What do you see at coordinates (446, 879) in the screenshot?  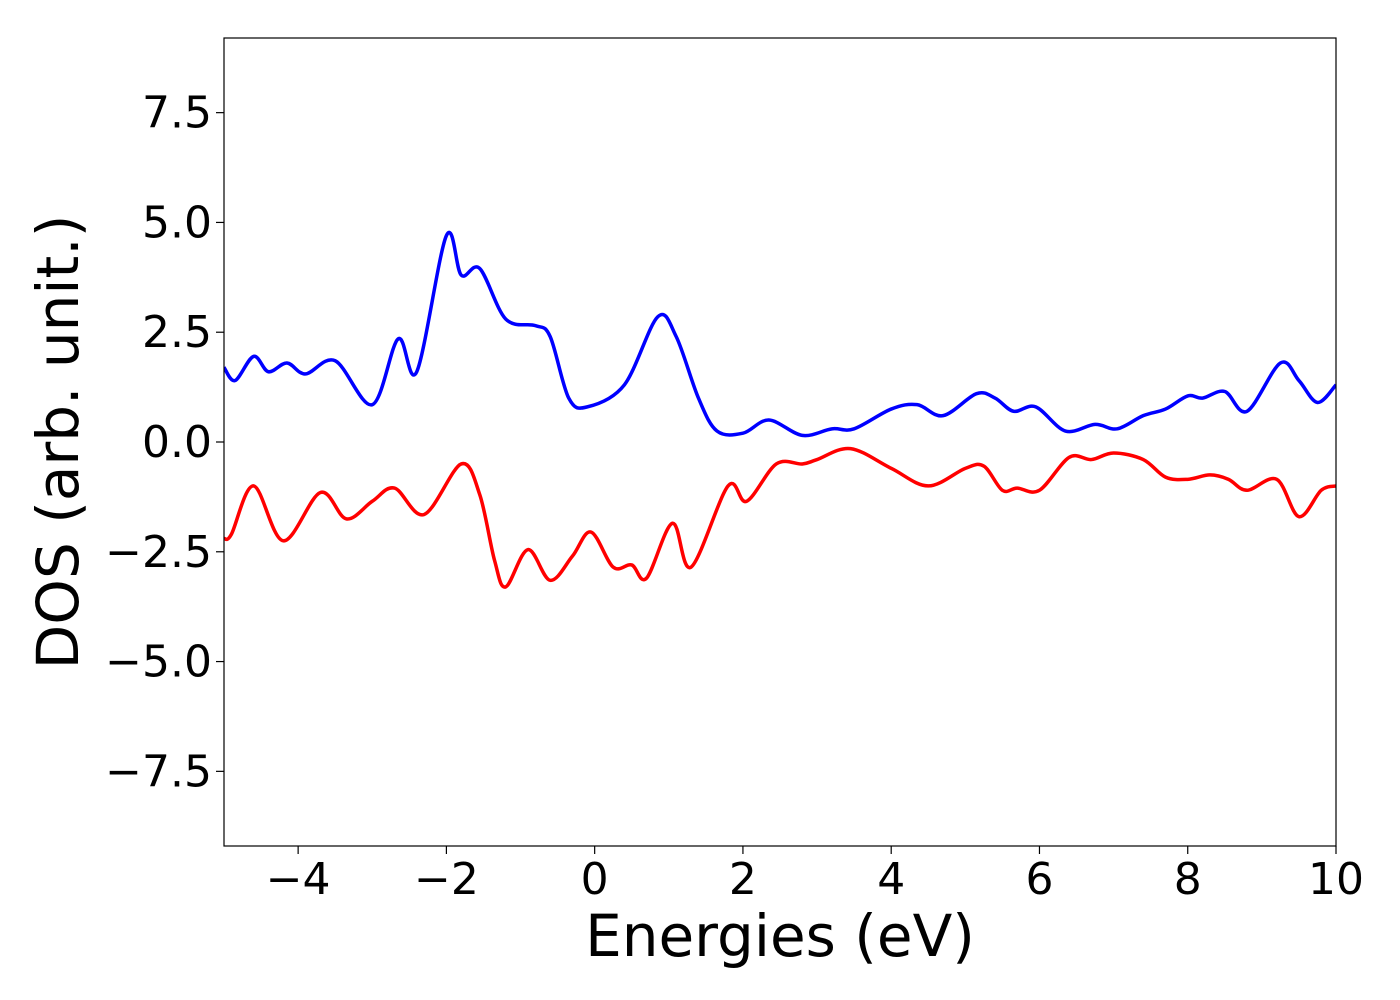 I see `x-tick-label: −2` at bounding box center [446, 879].